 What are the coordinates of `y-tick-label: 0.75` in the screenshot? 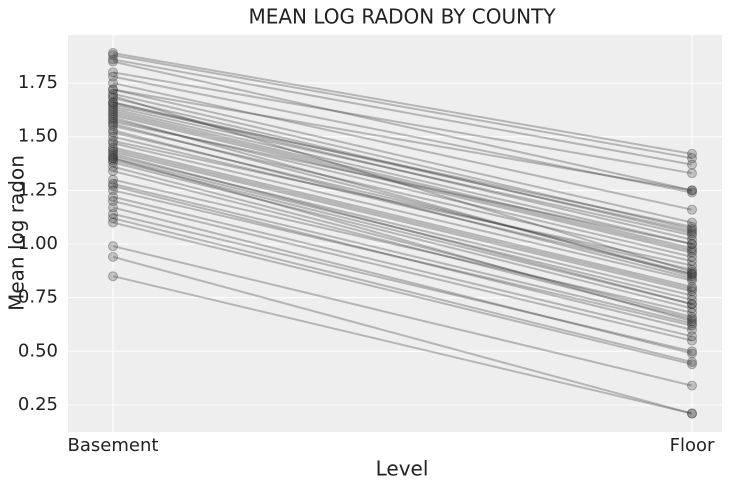 It's located at (38, 297).